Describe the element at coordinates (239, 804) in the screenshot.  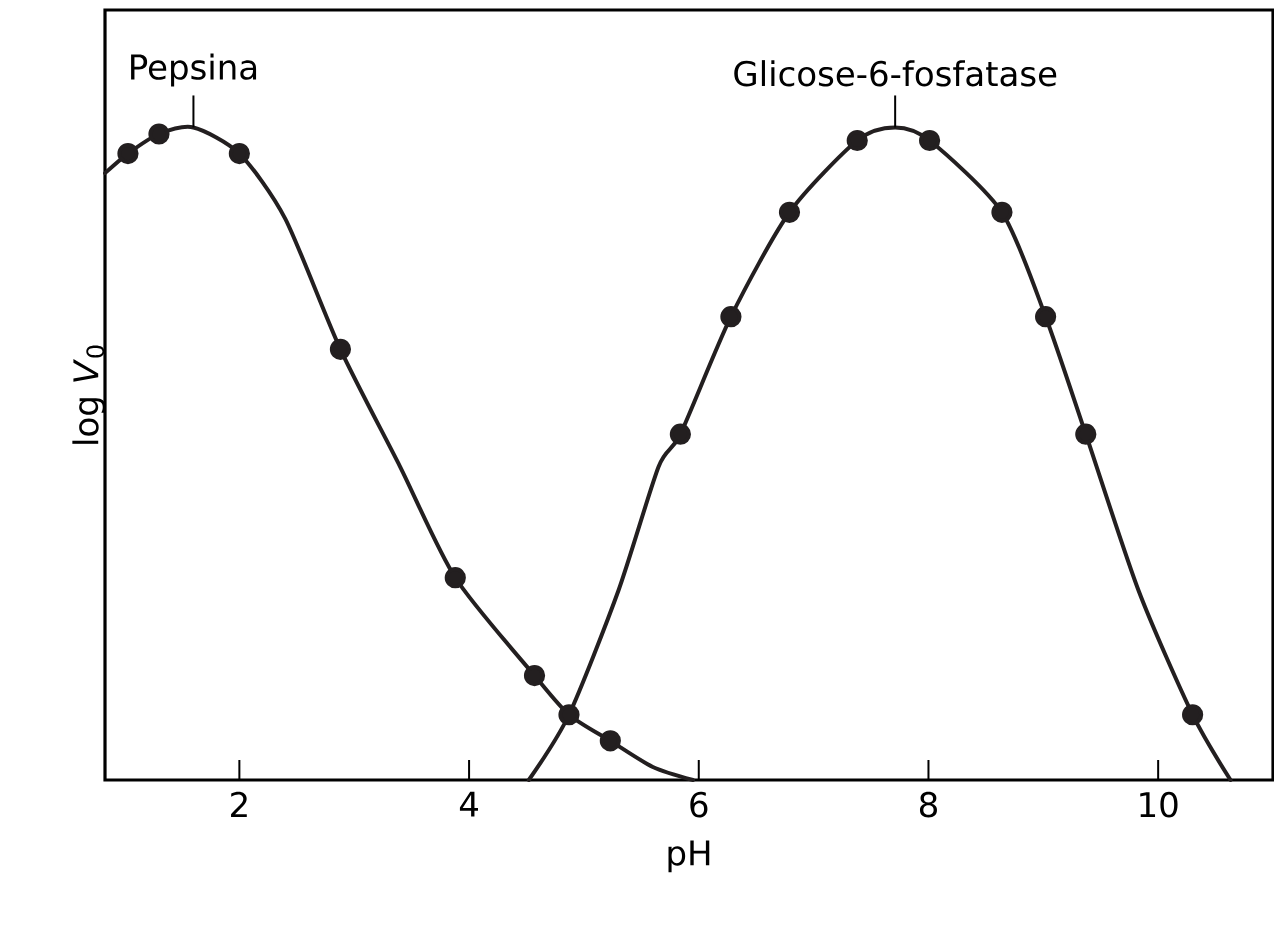
I see `x-tick-label: 2` at that location.